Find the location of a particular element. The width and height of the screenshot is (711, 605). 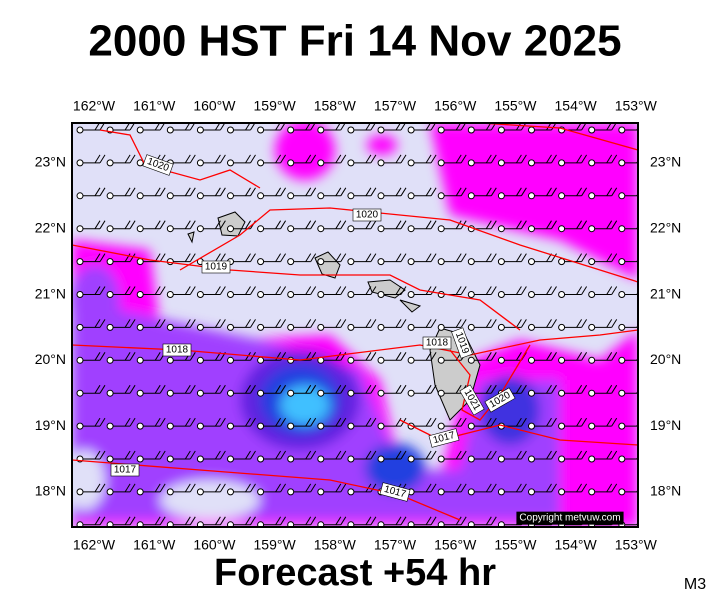

isobar-label-bg is located at coordinates (462, 343).